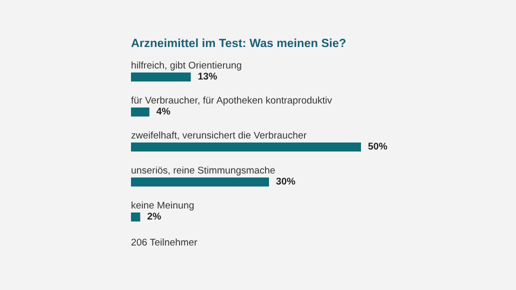  Describe the element at coordinates (187, 66) in the screenshot. I see `y-tick-label: hilfreich, gibt Orientierung` at that location.